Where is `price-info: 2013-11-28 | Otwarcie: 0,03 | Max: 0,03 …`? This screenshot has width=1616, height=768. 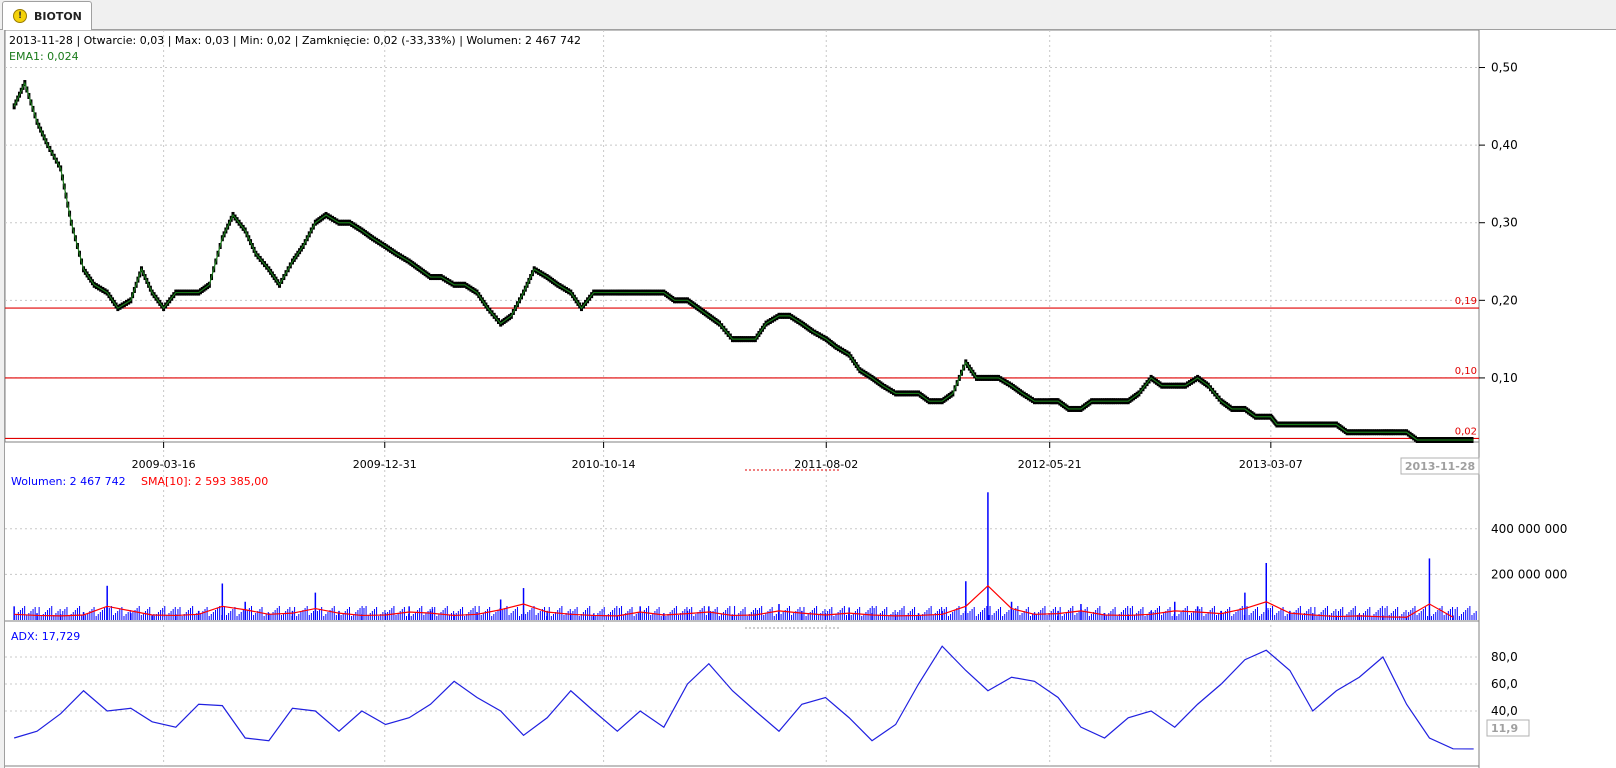 price-info: 2013-11-28 | Otwarcie: 0,03 | Max: 0,03 … is located at coordinates (295, 40).